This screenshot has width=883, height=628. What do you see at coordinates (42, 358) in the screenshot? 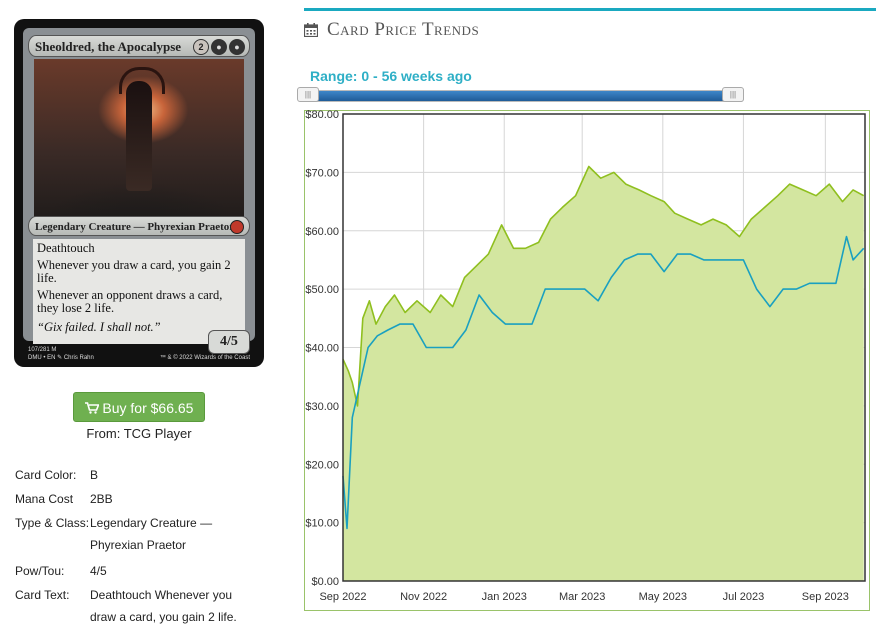
I see `set-language: DMU • EN` at bounding box center [42, 358].